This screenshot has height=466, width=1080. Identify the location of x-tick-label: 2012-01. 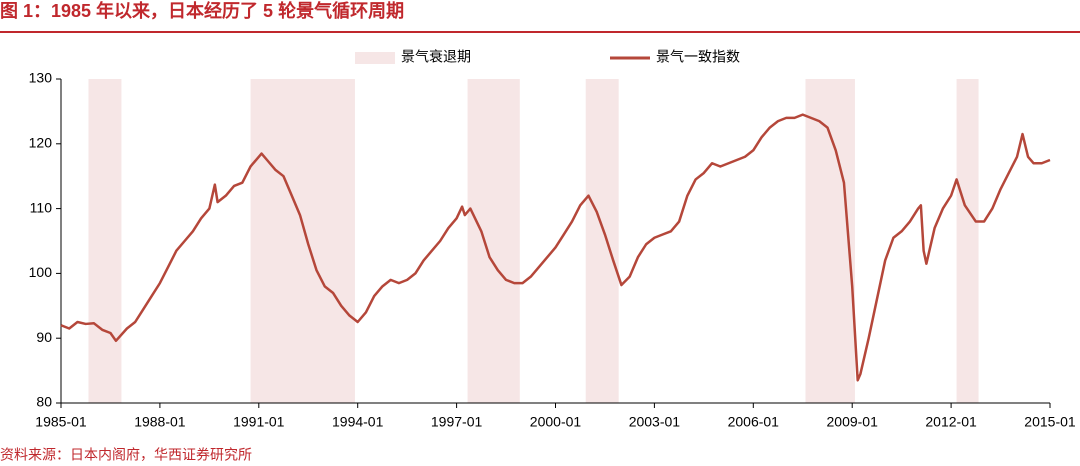
(951, 422).